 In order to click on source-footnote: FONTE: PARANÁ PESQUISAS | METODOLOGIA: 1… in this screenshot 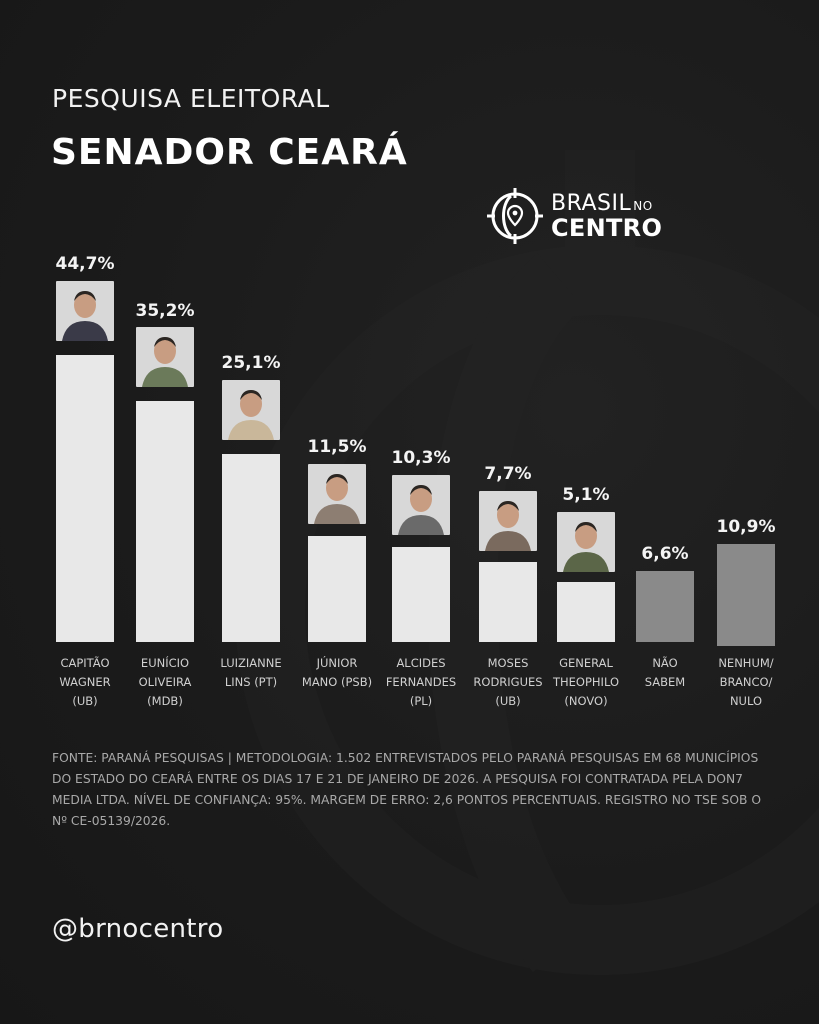, I will do `click(407, 789)`.